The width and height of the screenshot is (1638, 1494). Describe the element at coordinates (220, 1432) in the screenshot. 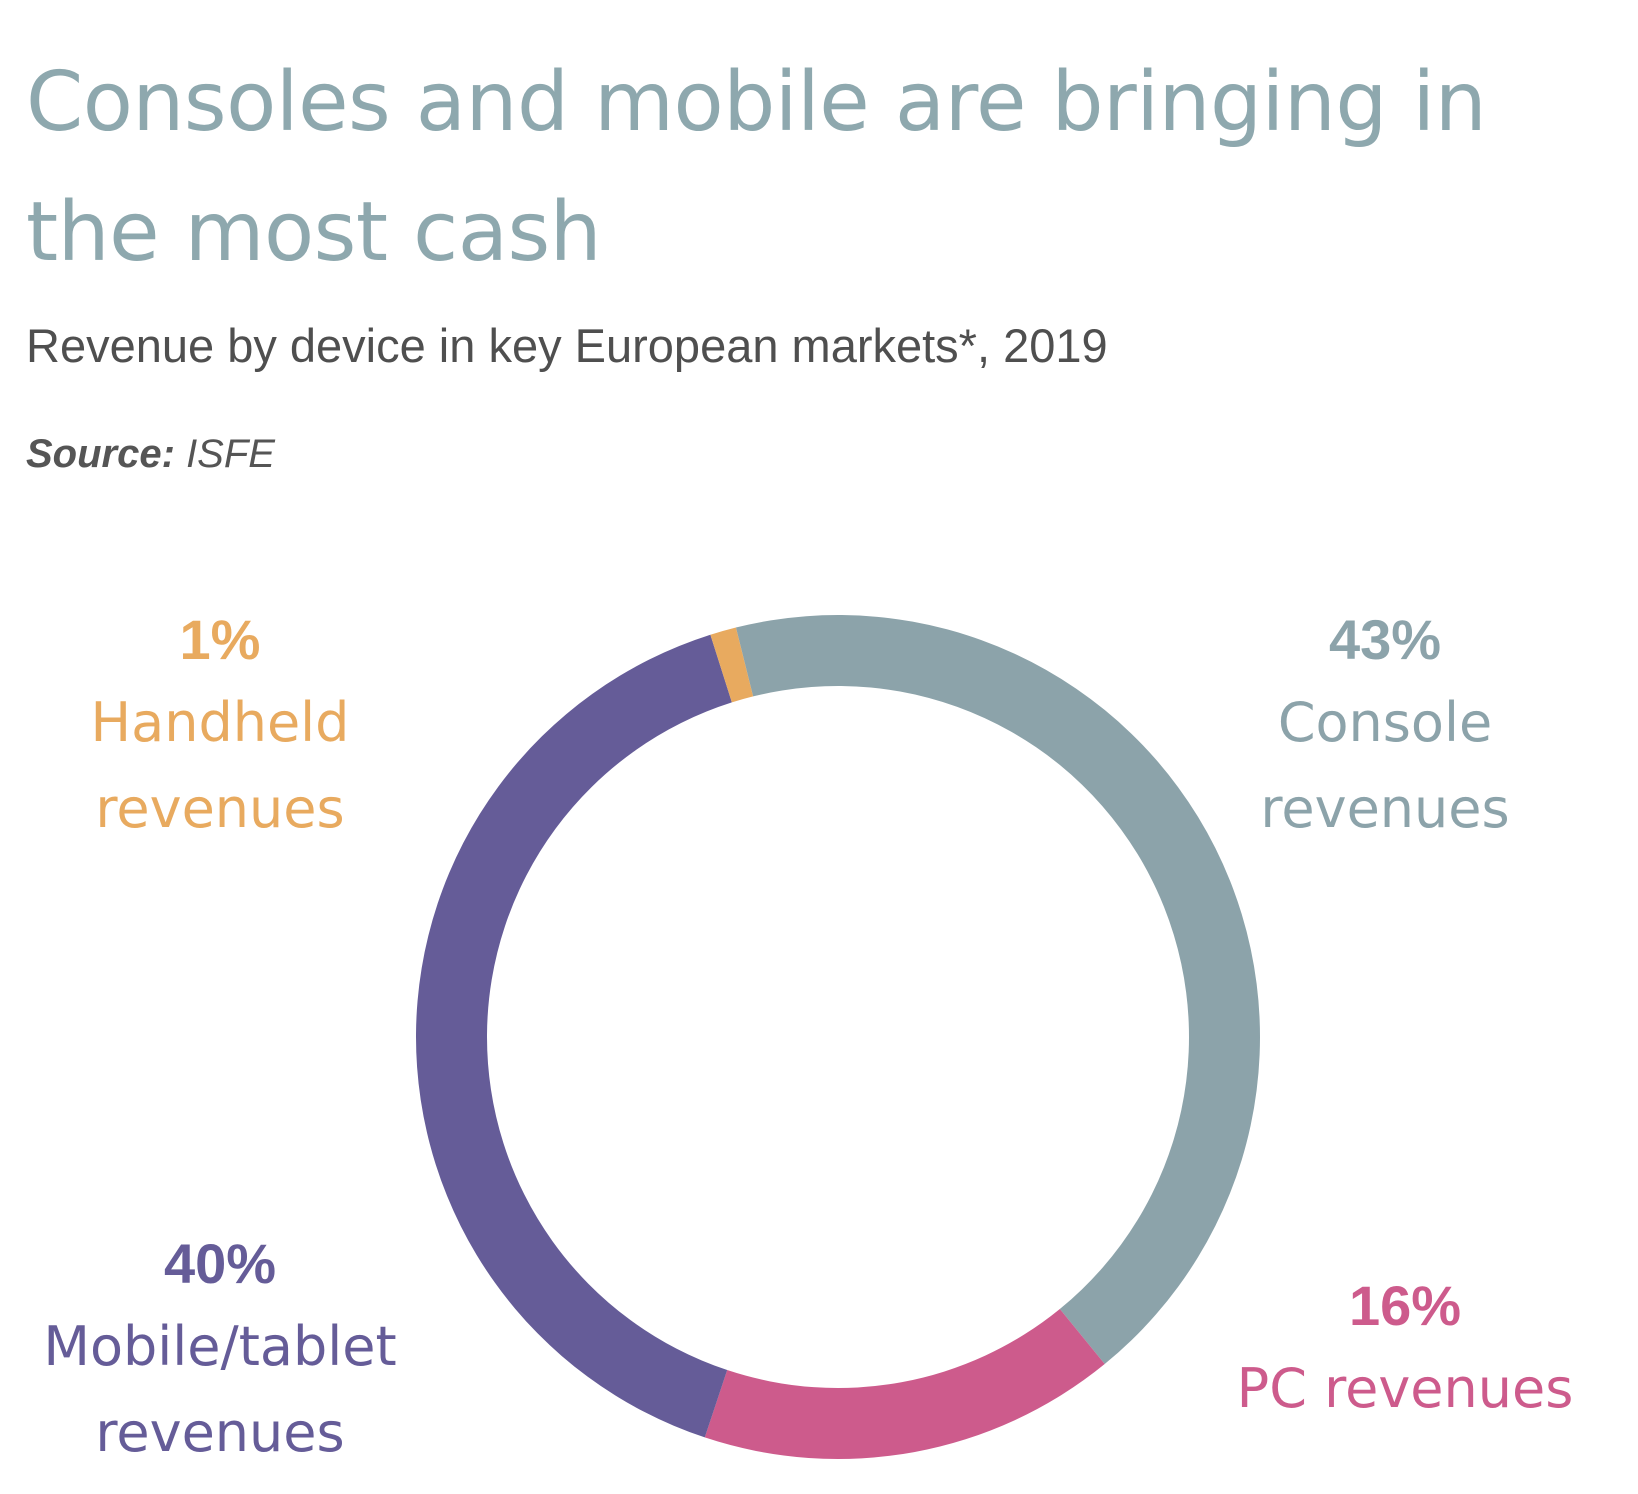

I see `mobile-name-line2: revenues` at that location.